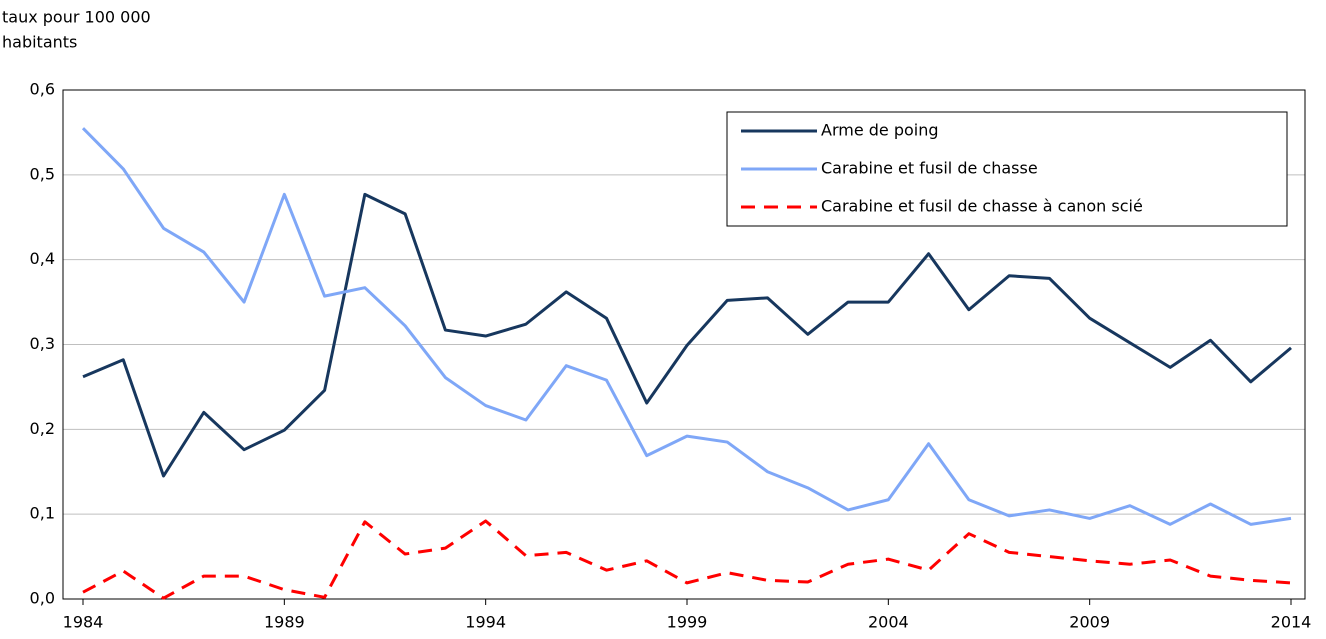 This screenshot has height=639, width=1326. I want to click on x-tick-label: 2004, so click(888, 622).